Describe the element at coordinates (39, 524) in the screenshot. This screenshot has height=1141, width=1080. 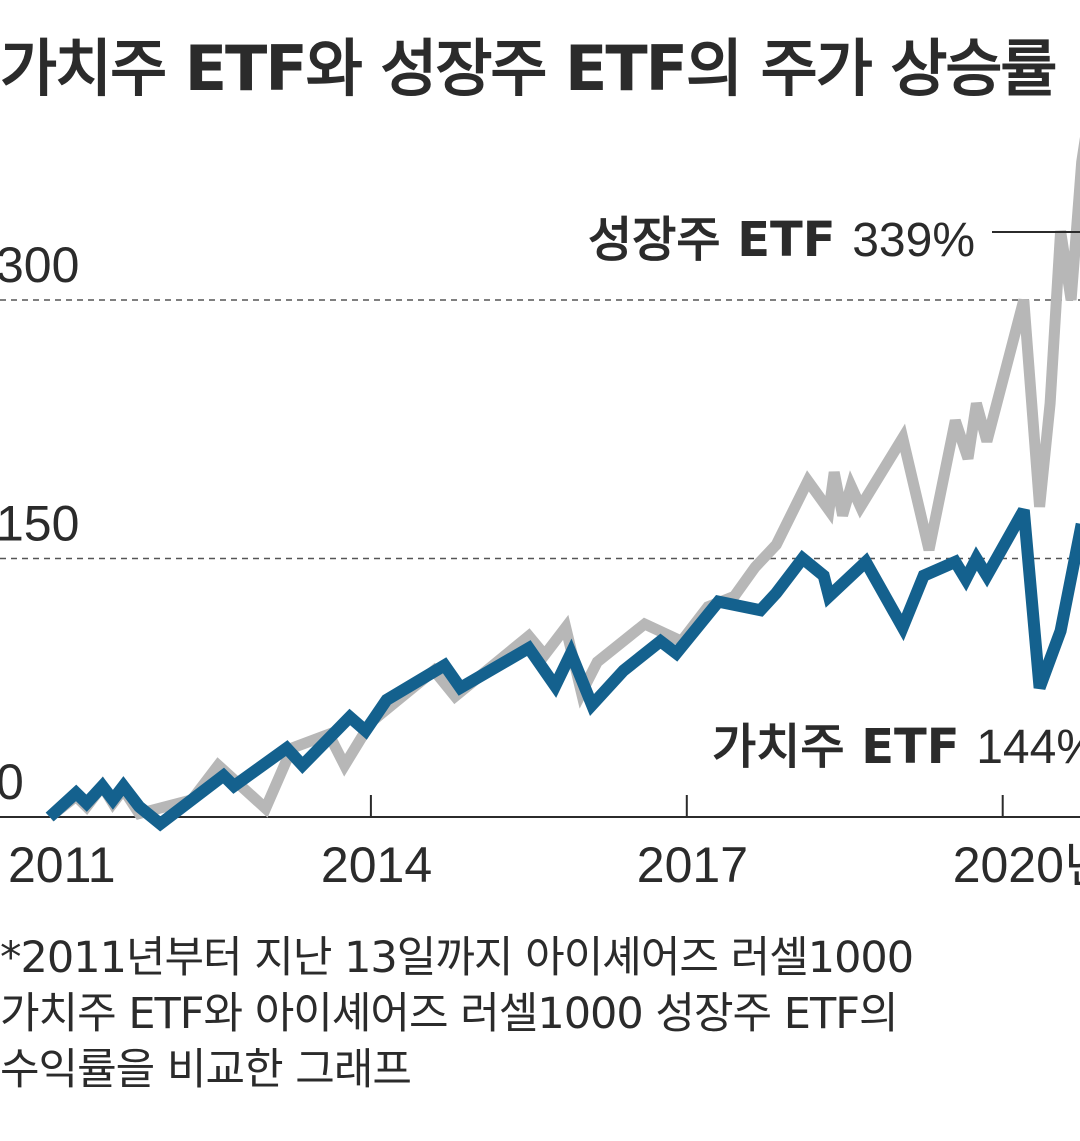
I see `y-tick-label-150: 150` at that location.